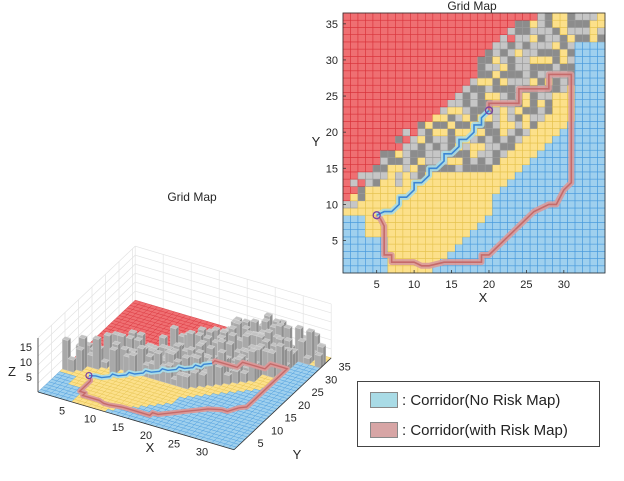  What do you see at coordinates (192, 197) in the screenshot?
I see `map3d-title: Grid Map` at bounding box center [192, 197].